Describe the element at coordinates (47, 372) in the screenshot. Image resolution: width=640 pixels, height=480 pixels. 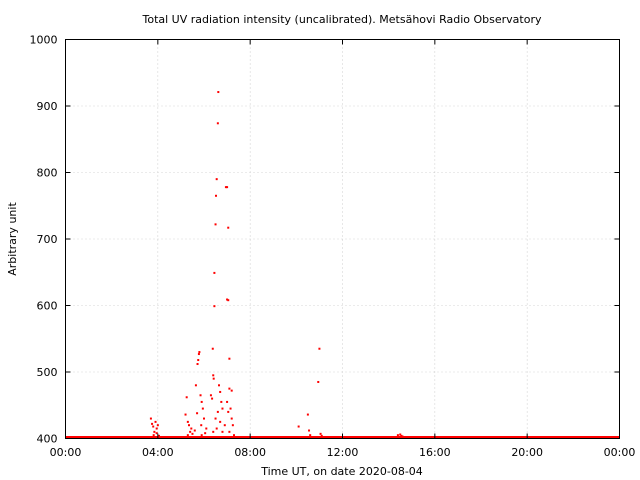
I see `y-tick-label: 500` at that location.